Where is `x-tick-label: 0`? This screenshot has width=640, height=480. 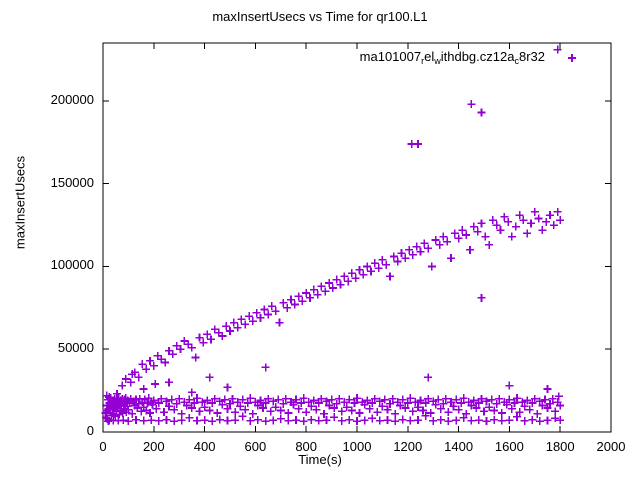 x-tick-label: 0 is located at coordinates (103, 446).